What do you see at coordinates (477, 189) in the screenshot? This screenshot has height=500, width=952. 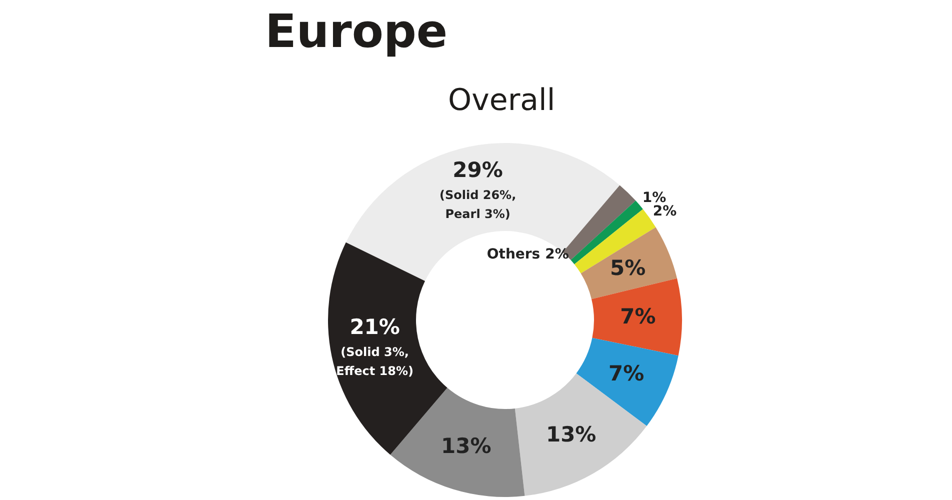 I see `data-label: 29% (Solid 26%, Pearl 3%)` at bounding box center [477, 189].